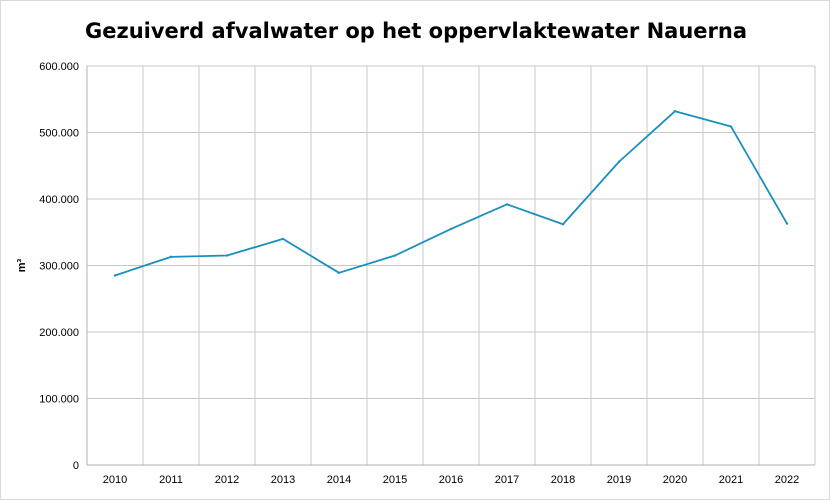 Image resolution: width=830 pixels, height=501 pixels. Describe the element at coordinates (451, 480) in the screenshot. I see `x-tick-label: 2016` at that location.